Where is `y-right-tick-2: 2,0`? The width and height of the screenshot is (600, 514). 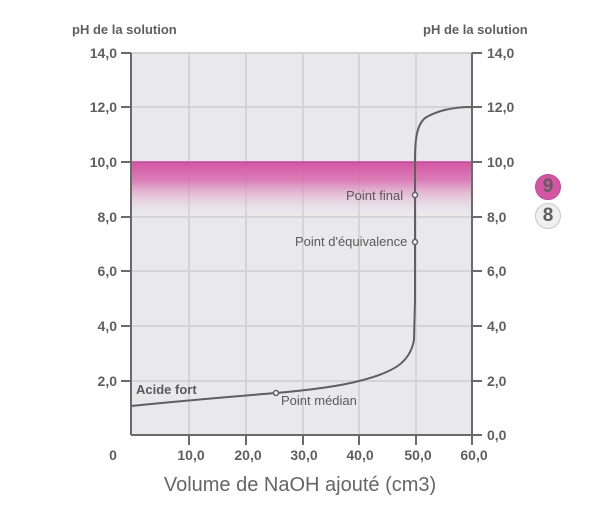
y-right-tick-2: 2,0 is located at coordinates (497, 381).